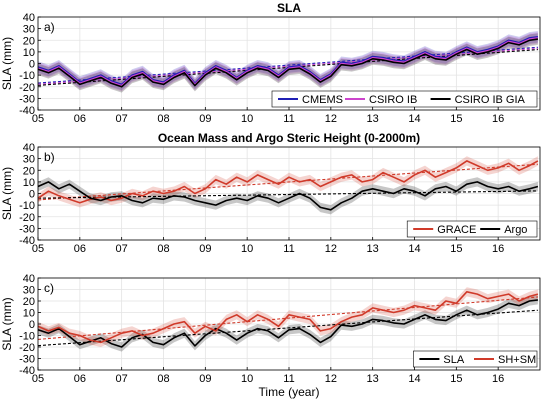 The image size is (550, 404). I want to click on series-line-grace, so click(288, 182).